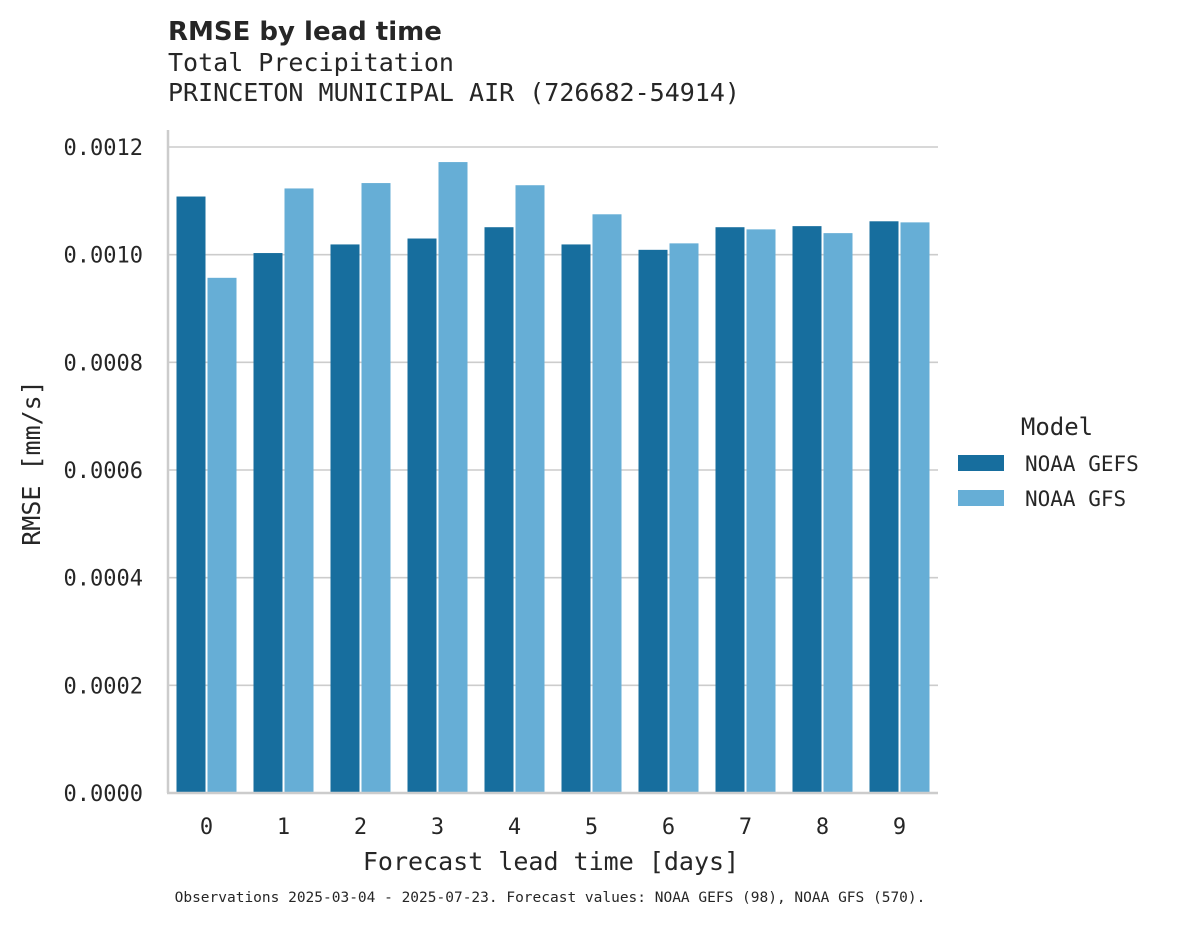  What do you see at coordinates (981, 463) in the screenshot?
I see `legend-swatch-noaa-gefs` at bounding box center [981, 463].